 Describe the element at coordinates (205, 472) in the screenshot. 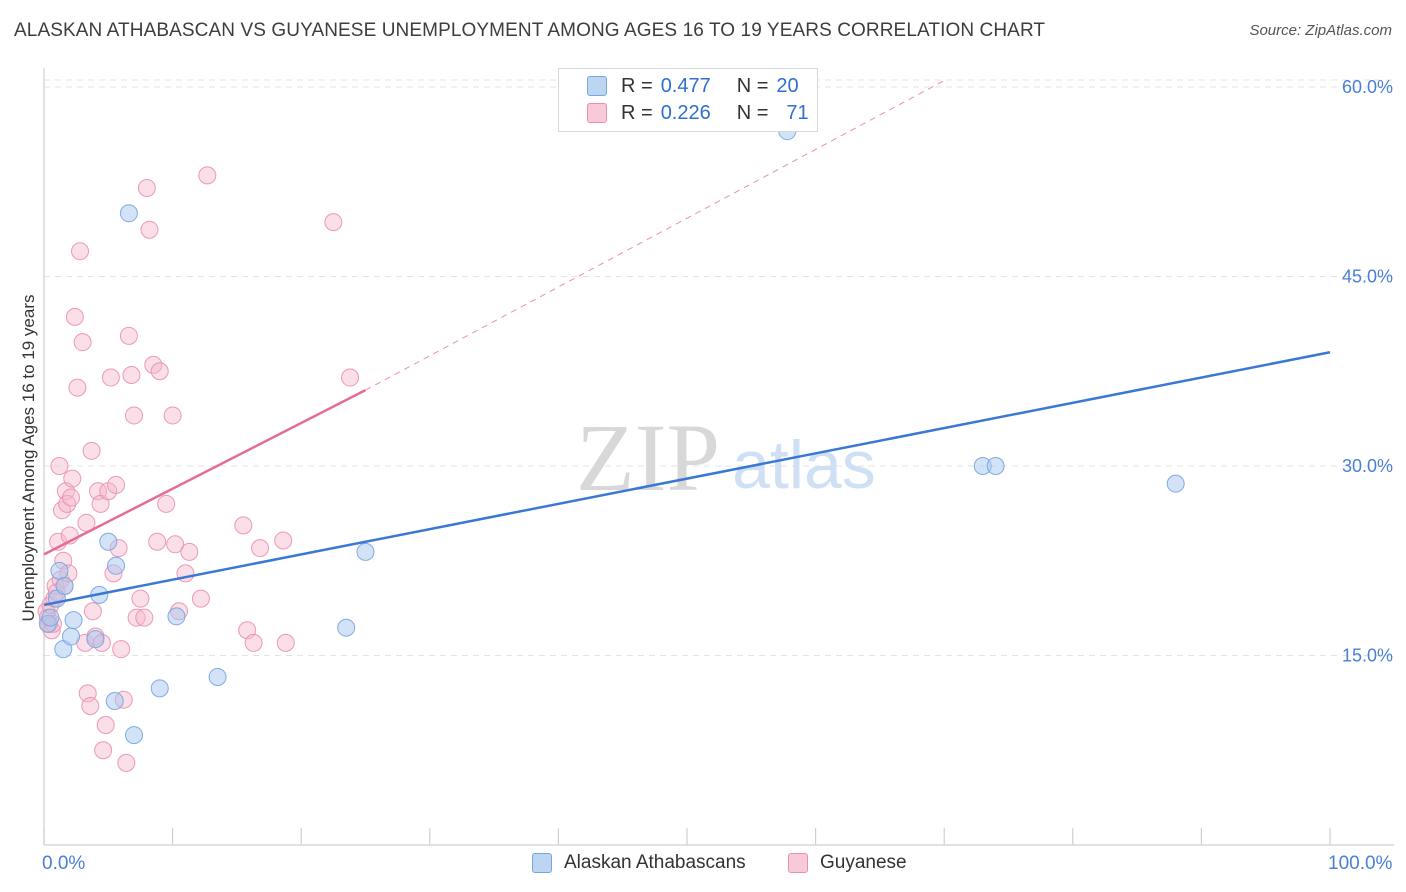

I see `guyanese-trend-line` at that location.